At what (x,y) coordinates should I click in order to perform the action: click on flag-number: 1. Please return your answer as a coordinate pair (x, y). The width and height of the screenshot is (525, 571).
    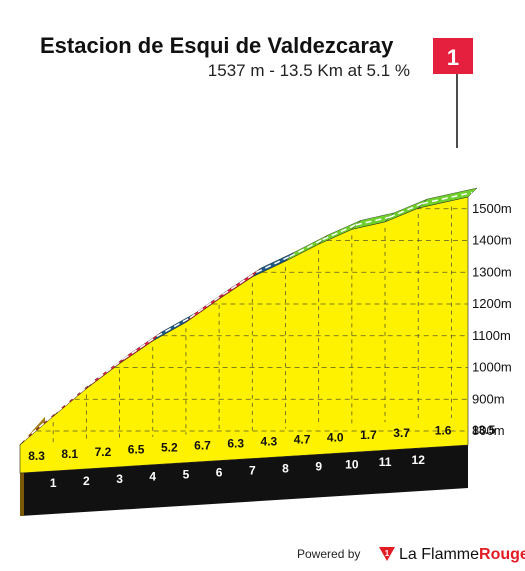
    Looking at the image, I should click on (453, 57).